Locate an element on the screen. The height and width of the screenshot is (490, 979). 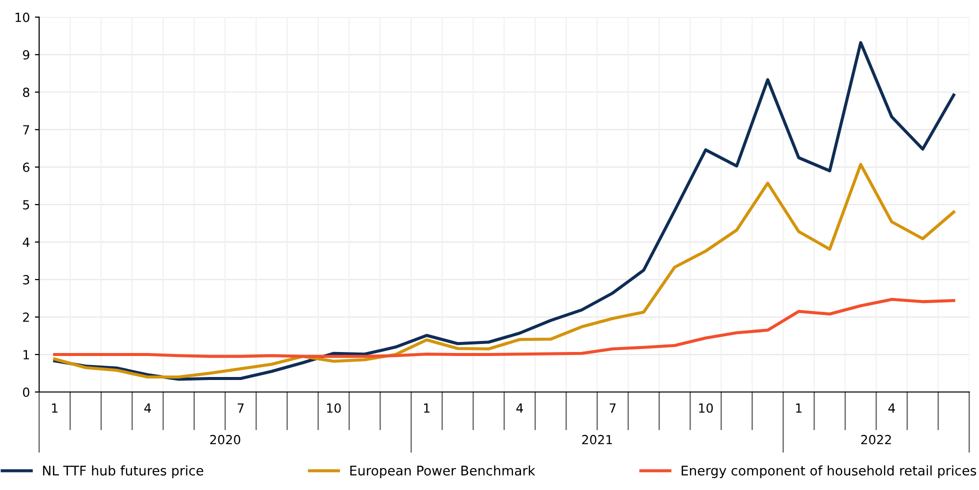
y-tick-label: 2 is located at coordinates (26, 317).